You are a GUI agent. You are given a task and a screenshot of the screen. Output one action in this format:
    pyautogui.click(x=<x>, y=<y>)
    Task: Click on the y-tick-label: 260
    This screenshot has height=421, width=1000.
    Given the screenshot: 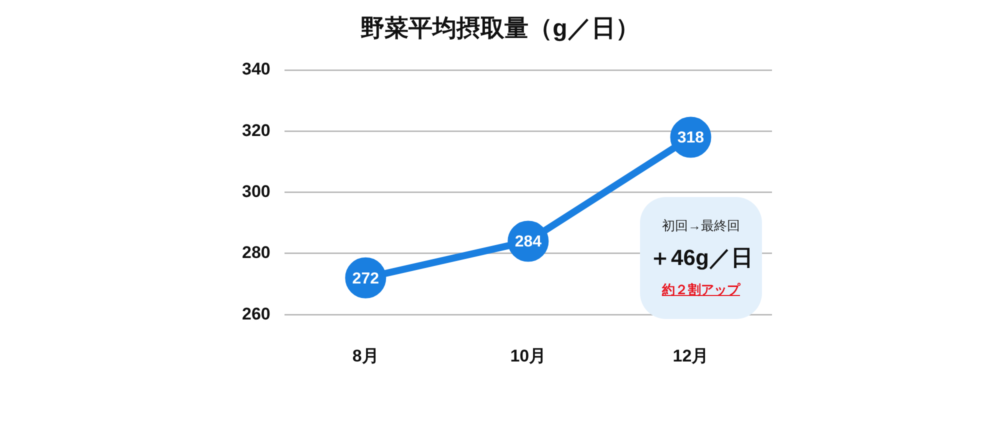 What is the action you would take?
    pyautogui.click(x=256, y=314)
    